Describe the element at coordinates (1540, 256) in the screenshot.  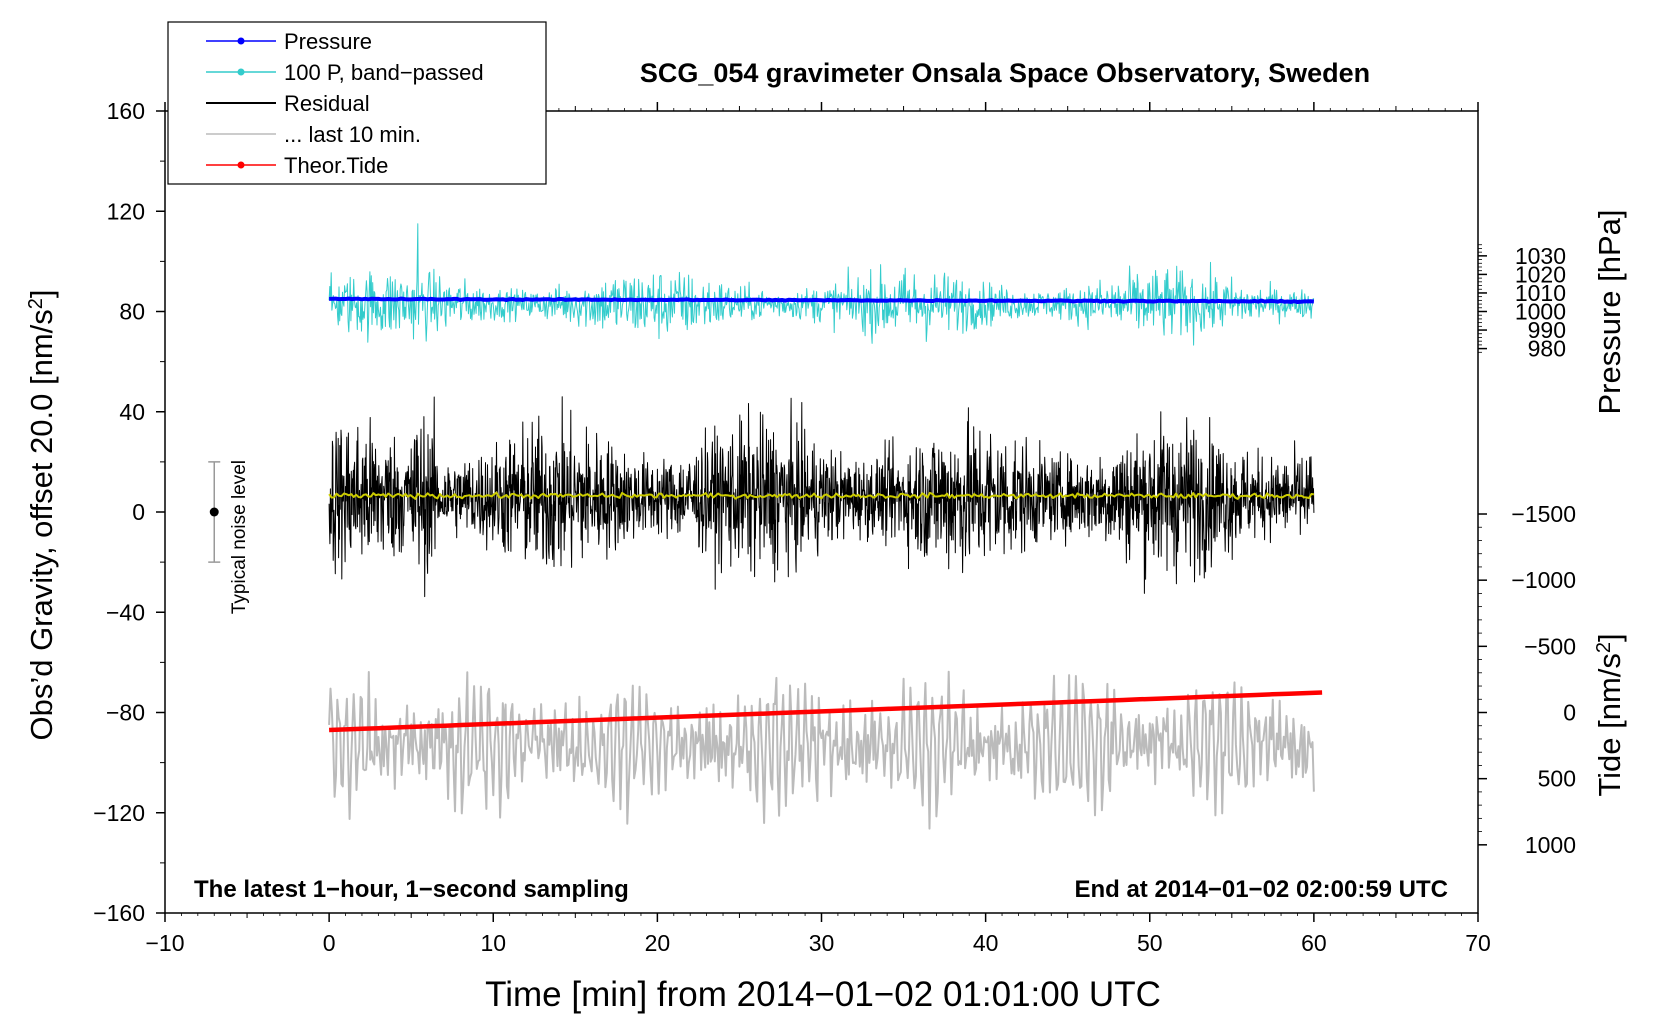
I see `pressure-tick-label: 1030` at that location.